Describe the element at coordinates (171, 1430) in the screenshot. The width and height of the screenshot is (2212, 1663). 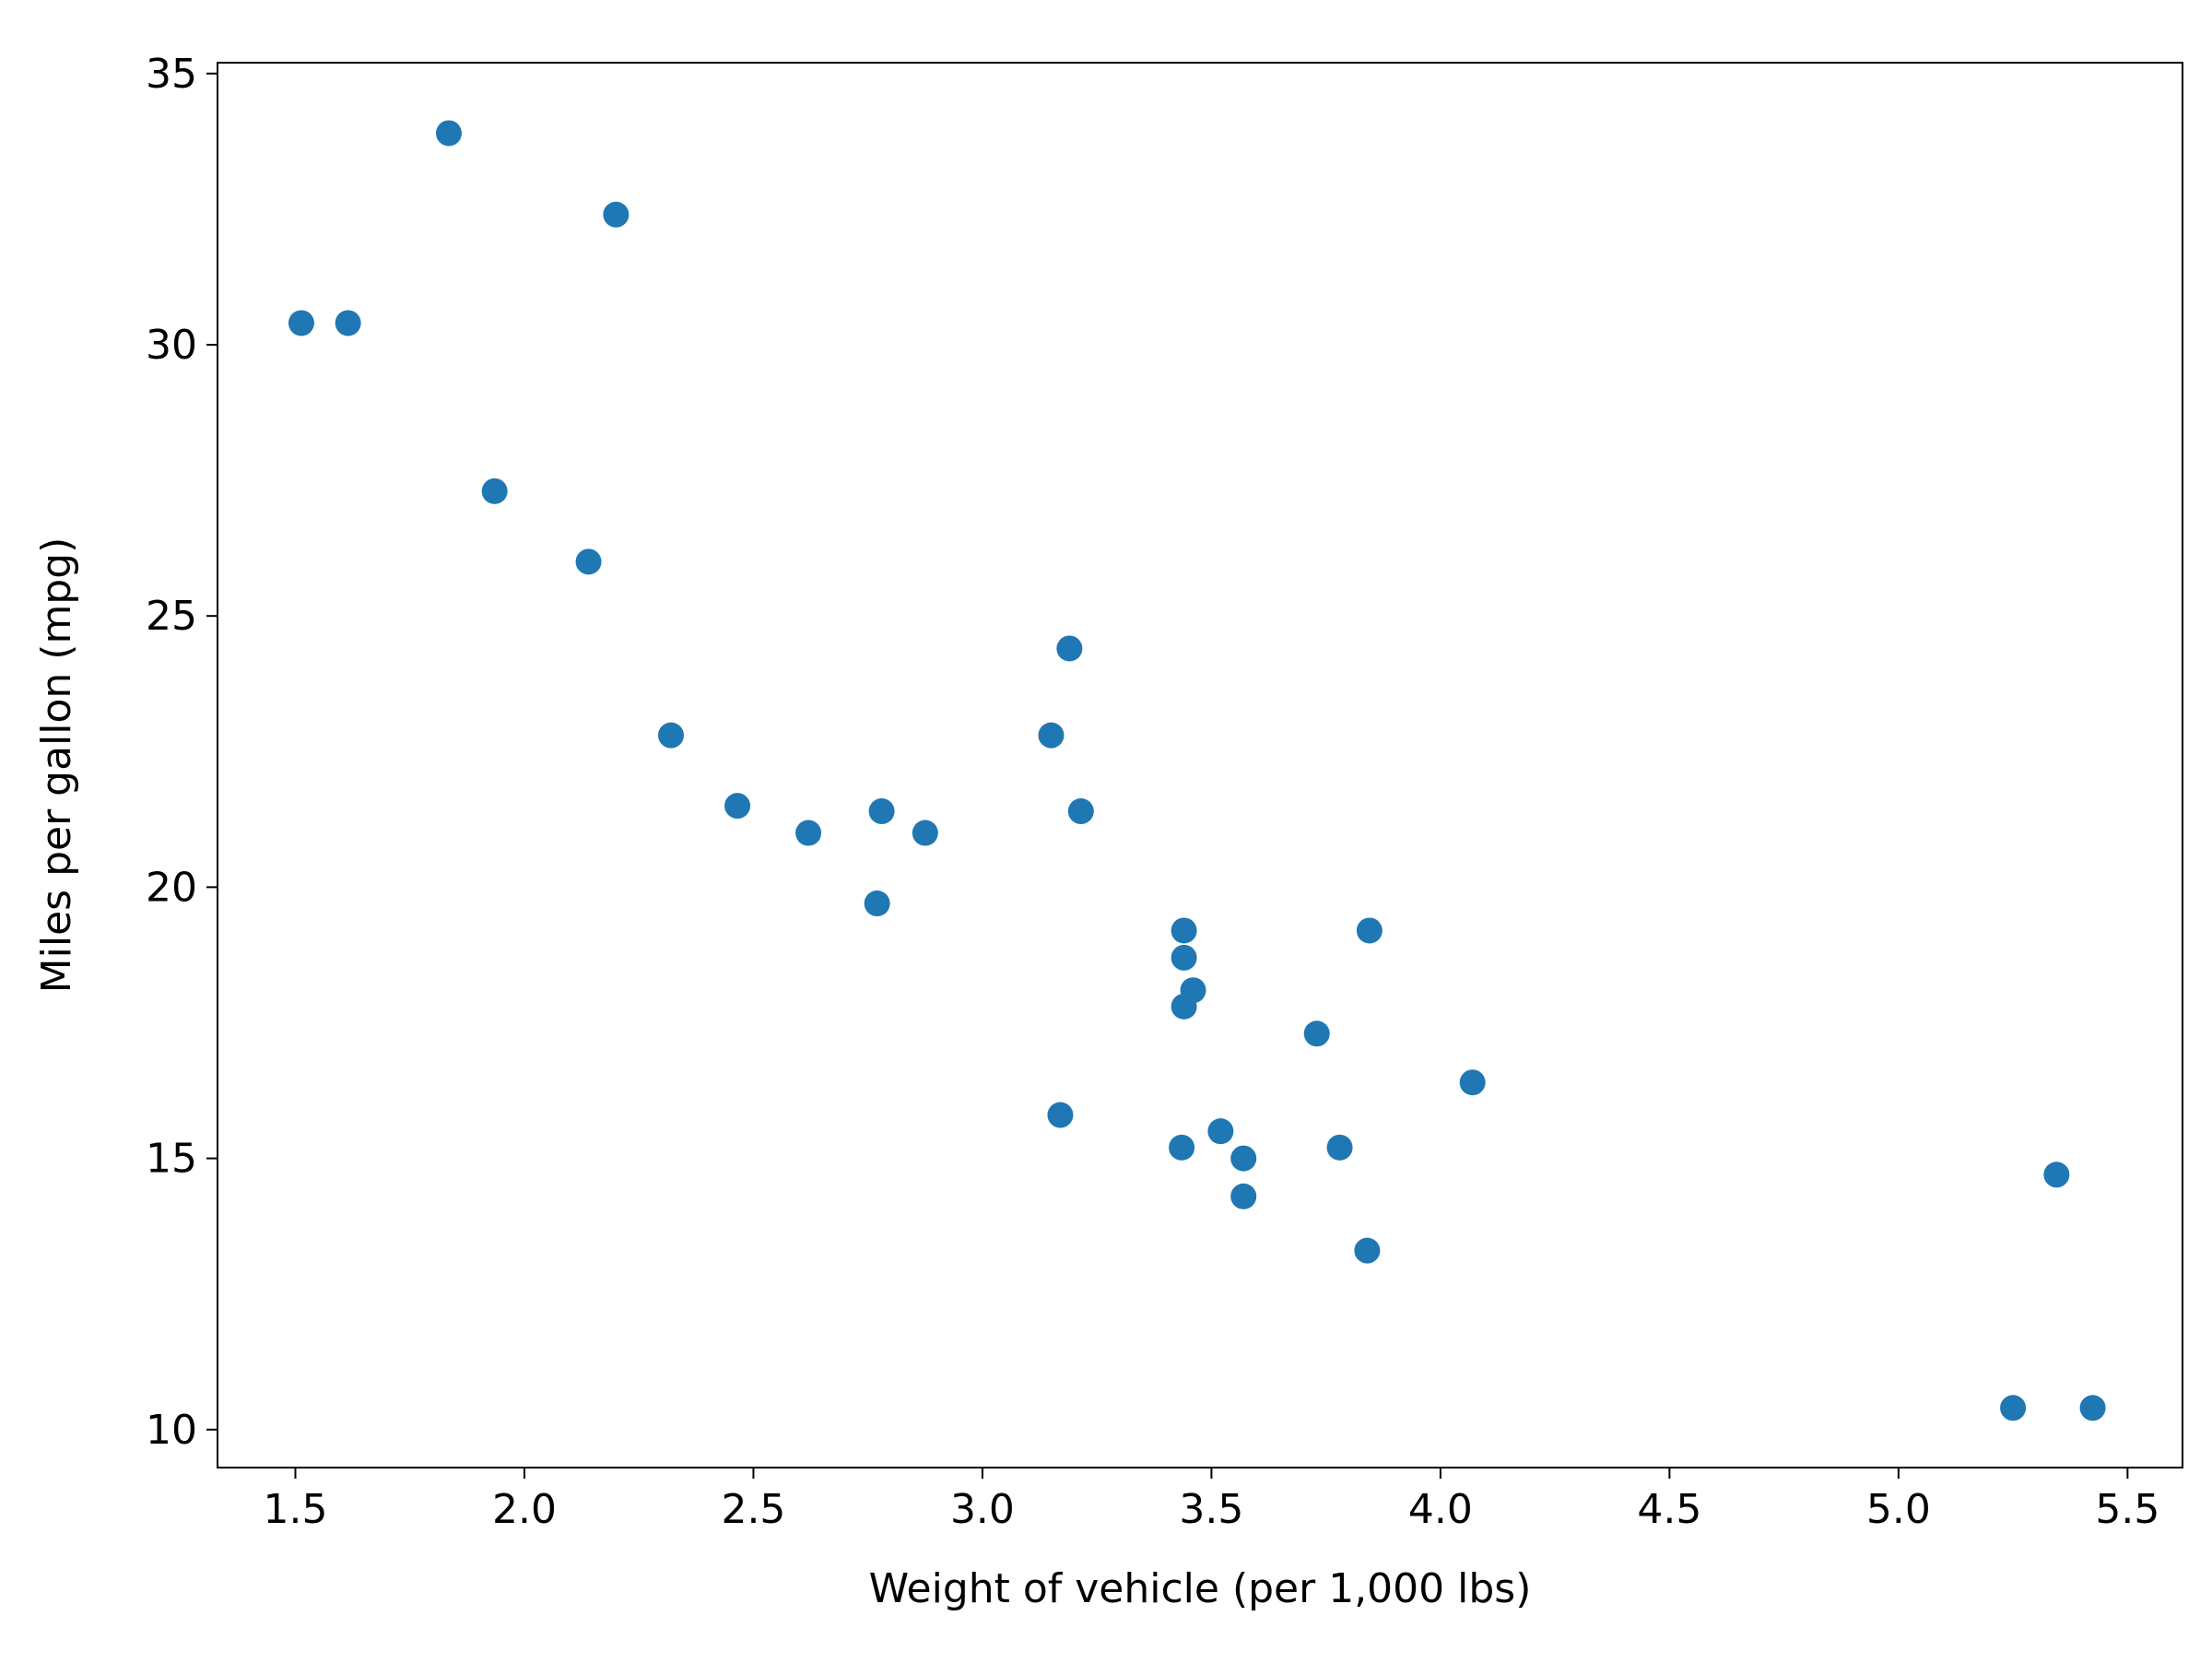
I see `y-tick-label: 10` at that location.